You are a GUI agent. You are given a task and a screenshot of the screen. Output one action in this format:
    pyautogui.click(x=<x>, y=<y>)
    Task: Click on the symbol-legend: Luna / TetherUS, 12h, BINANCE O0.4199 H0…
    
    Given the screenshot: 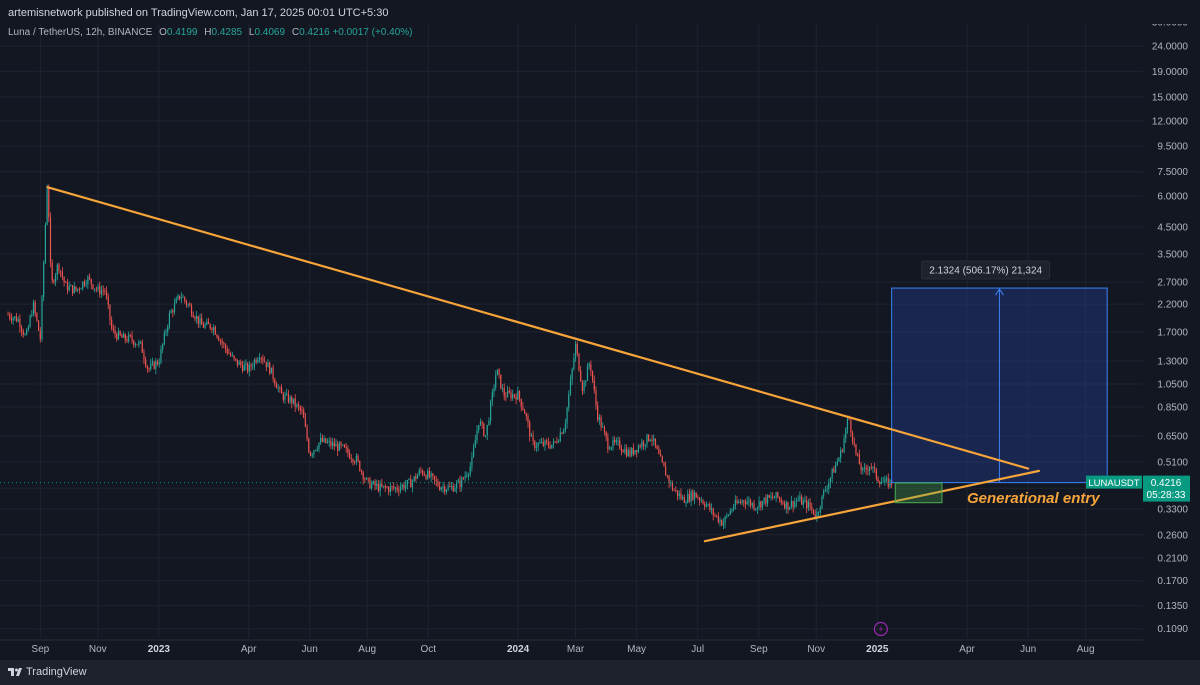 What is the action you would take?
    pyautogui.click(x=210, y=32)
    